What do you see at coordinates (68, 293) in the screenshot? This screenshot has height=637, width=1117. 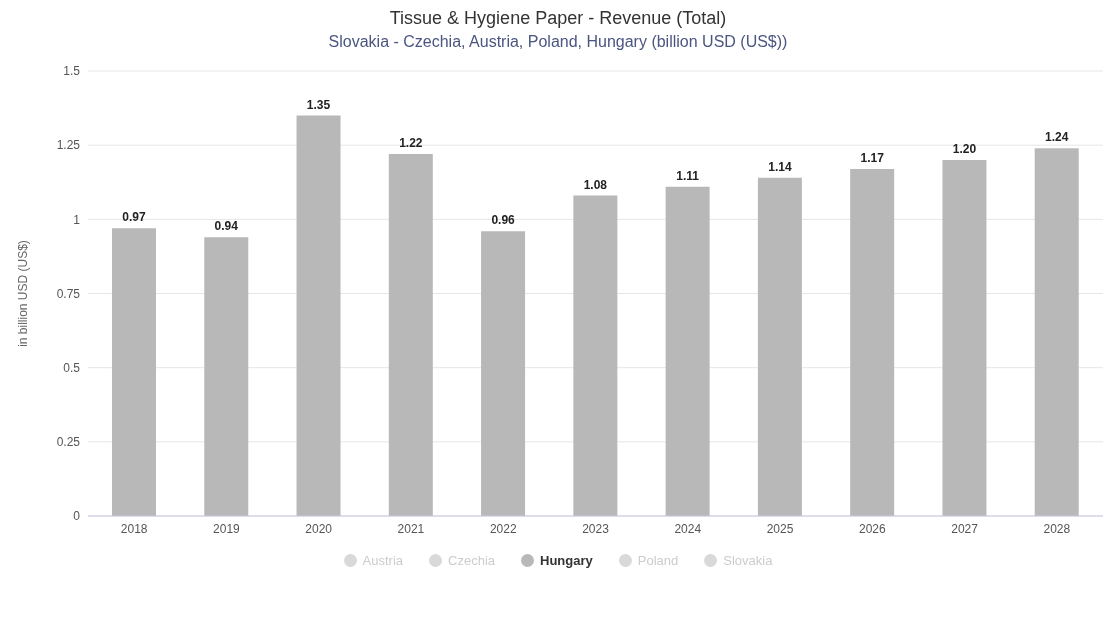 I see `y-tick-label: 0.75` at bounding box center [68, 293].